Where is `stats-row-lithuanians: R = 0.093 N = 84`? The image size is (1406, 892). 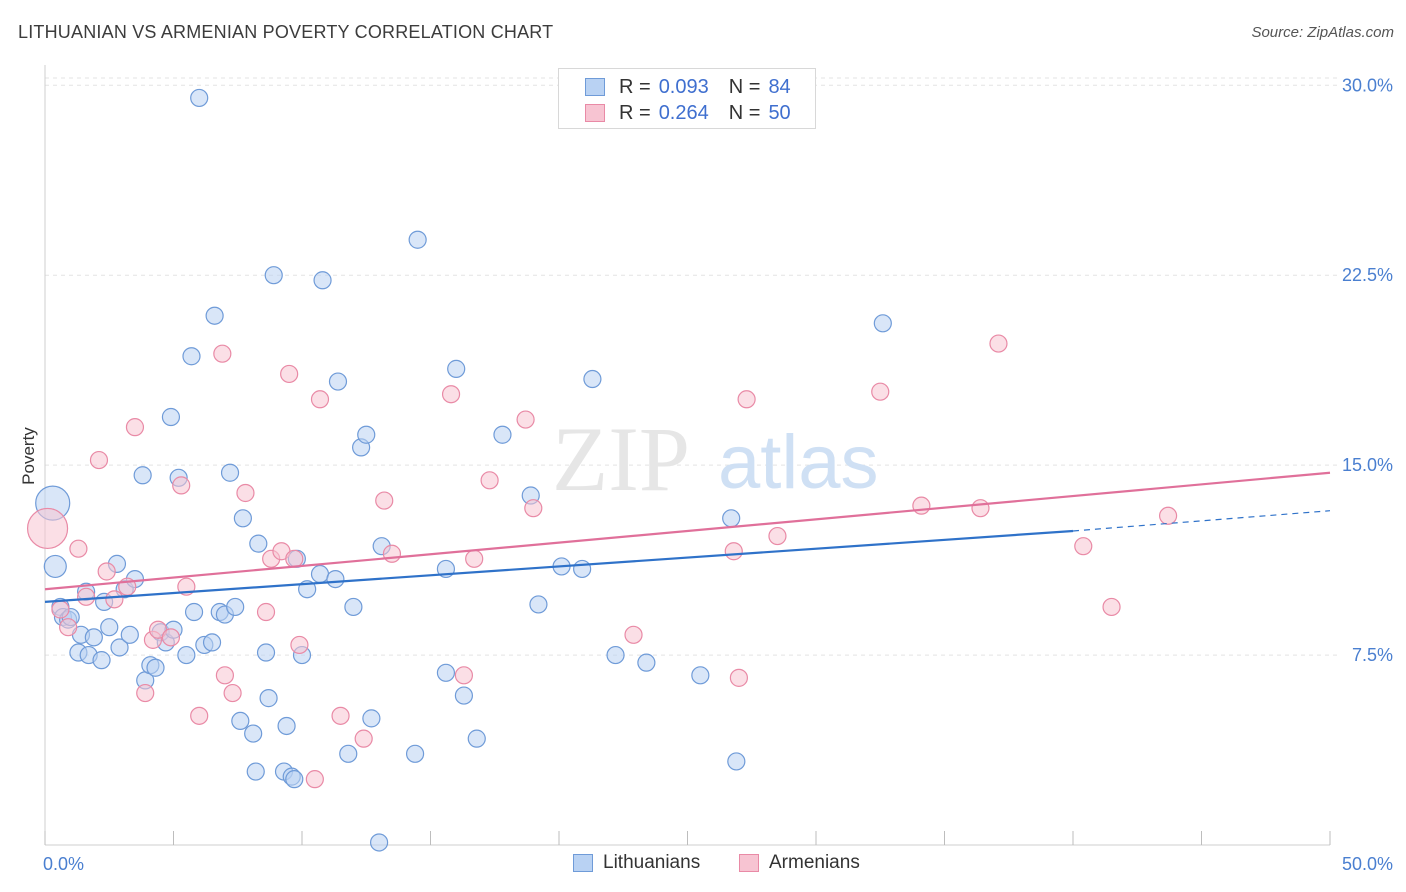 stats-row-lithuanians: R = 0.093 N = 84 is located at coordinates (688, 87).